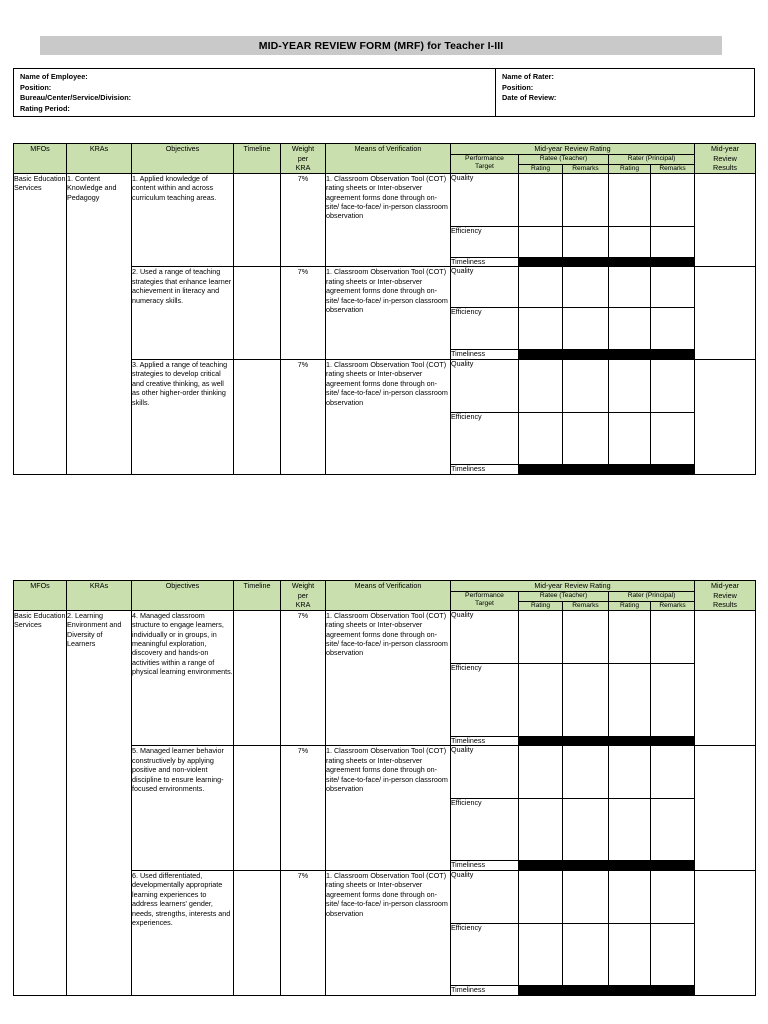 The height and width of the screenshot is (1024, 768). Describe the element at coordinates (629, 830) in the screenshot. I see `cell-rater-rating-5-efficiency` at that location.